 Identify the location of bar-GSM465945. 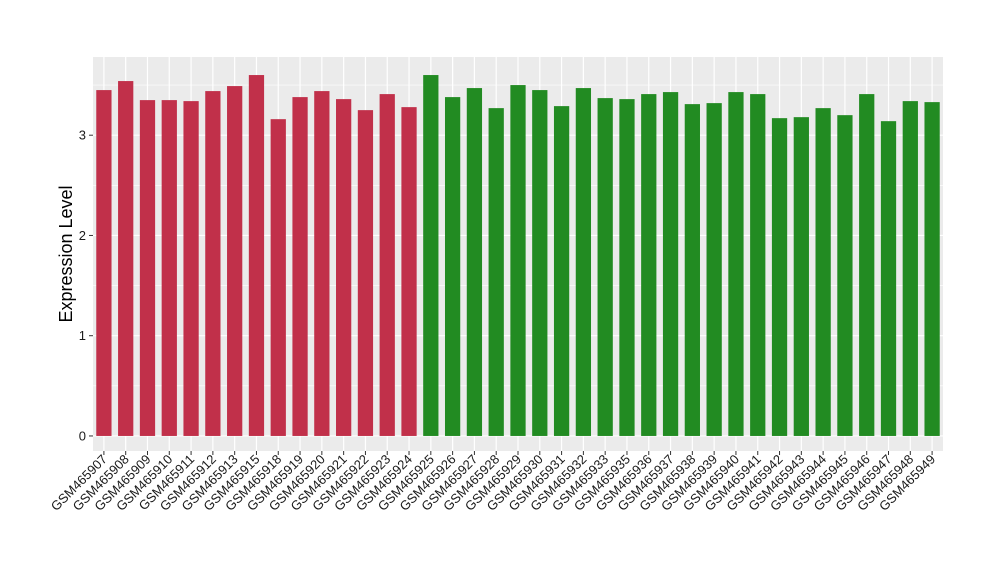
(845, 275).